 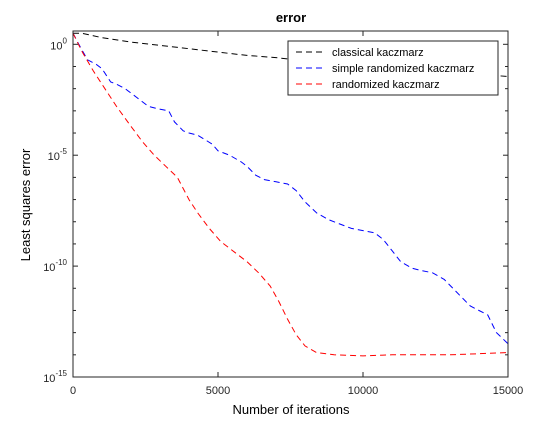 I want to click on x-tick-label: 5000, so click(x=218, y=391).